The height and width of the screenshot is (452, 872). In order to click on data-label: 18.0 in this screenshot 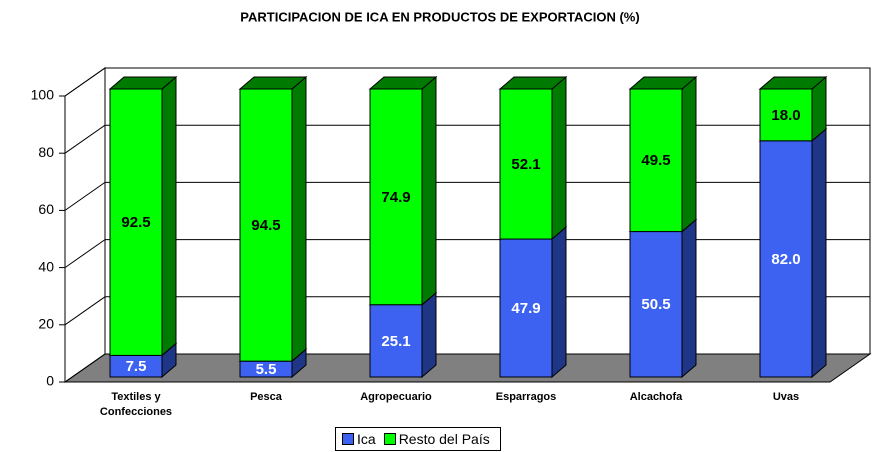, I will do `click(785, 115)`.